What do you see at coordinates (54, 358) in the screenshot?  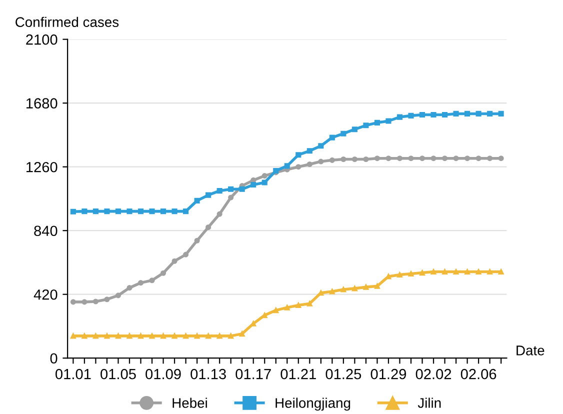 I see `y-tick-label: 0` at bounding box center [54, 358].